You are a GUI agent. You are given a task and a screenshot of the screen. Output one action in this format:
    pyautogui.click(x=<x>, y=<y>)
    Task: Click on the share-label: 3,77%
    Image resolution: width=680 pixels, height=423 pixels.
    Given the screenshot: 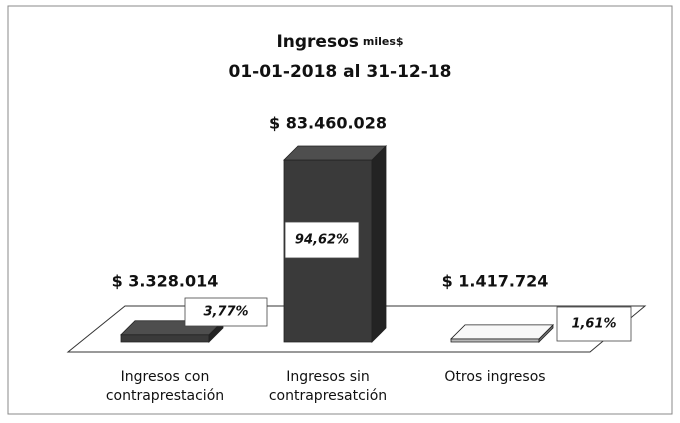 What is the action you would take?
    pyautogui.click(x=225, y=312)
    